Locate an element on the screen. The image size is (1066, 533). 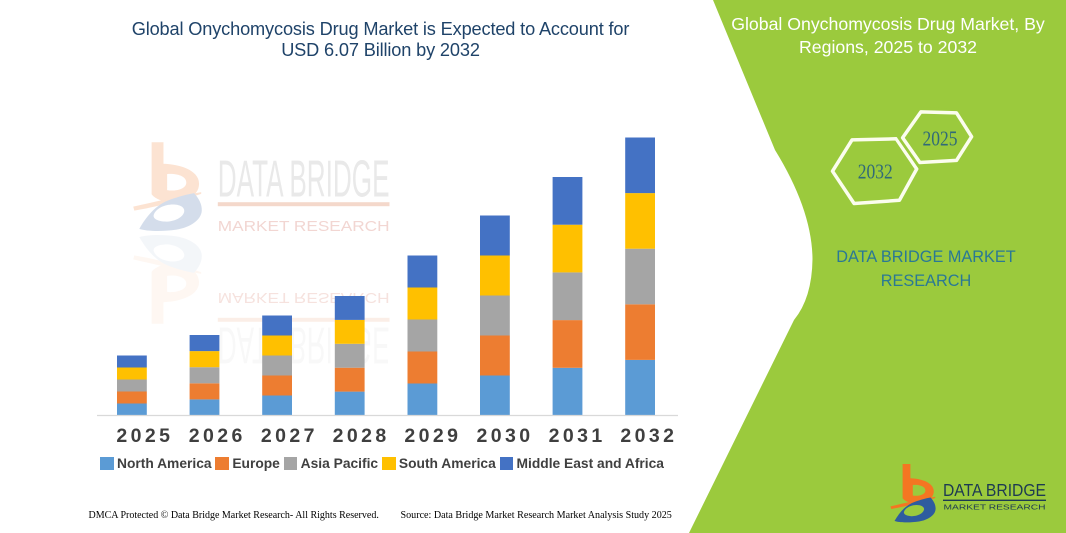
svg-text: DATA BRIDGE is located at coordinates (994, 490).